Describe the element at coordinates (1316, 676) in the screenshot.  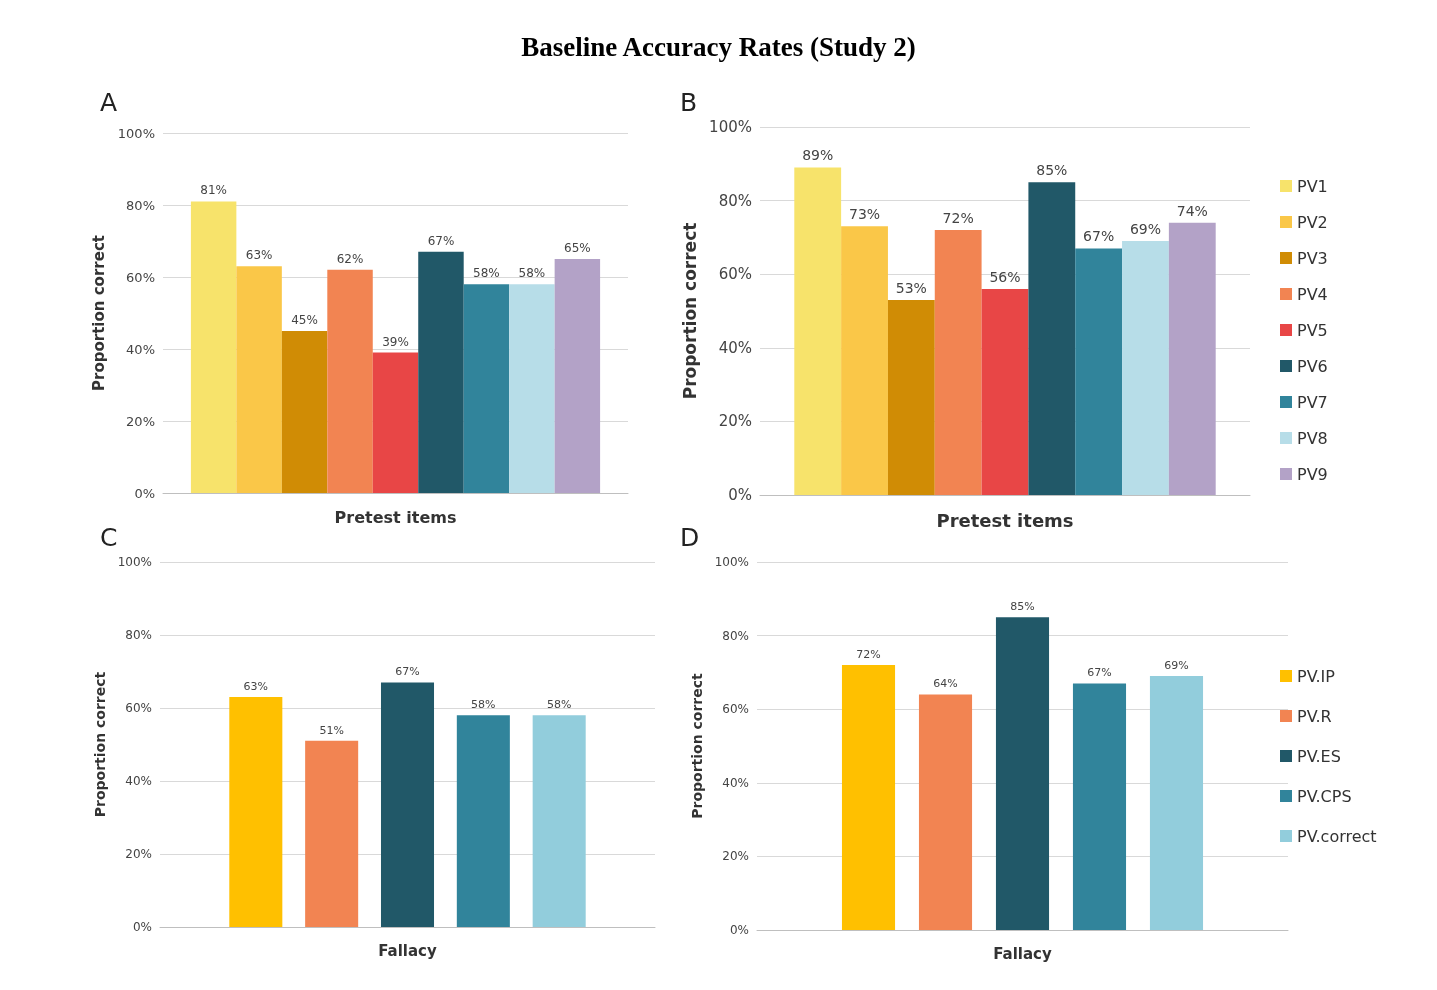
I see `legend-label: PV.IP` at that location.